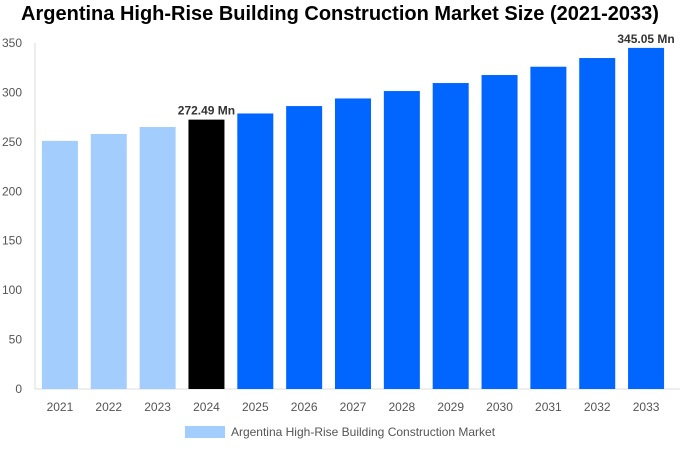  I want to click on x-tick-label: 2030, so click(499, 407).